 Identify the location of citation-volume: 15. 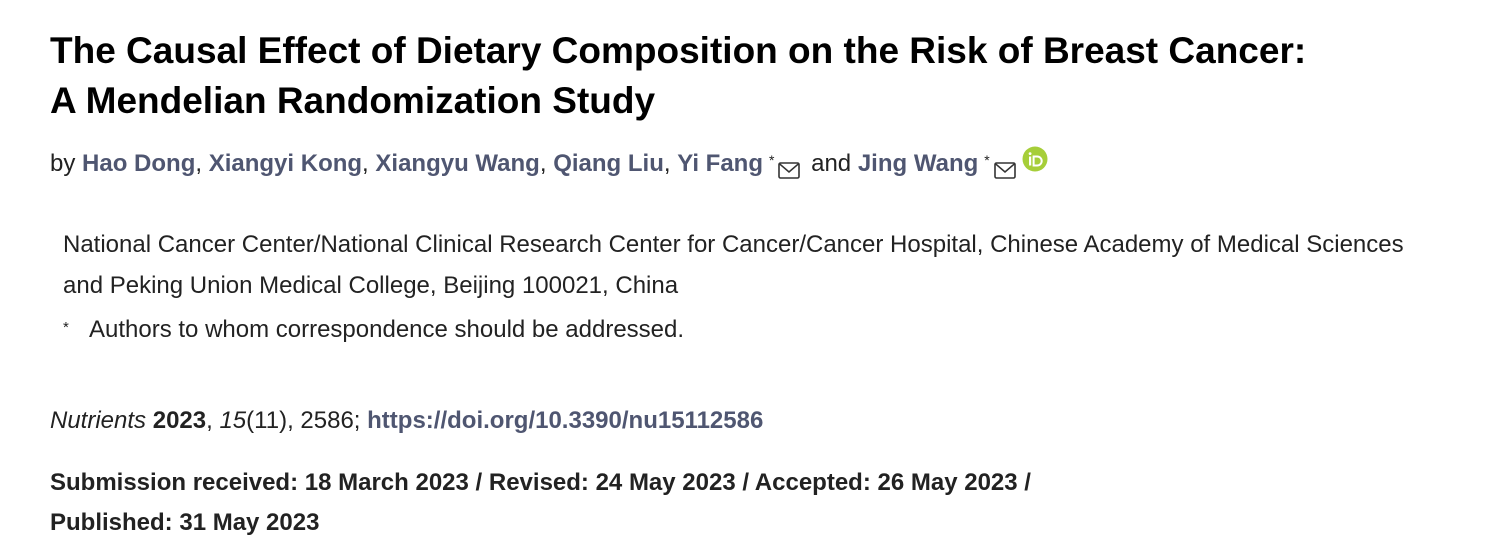
(233, 420).